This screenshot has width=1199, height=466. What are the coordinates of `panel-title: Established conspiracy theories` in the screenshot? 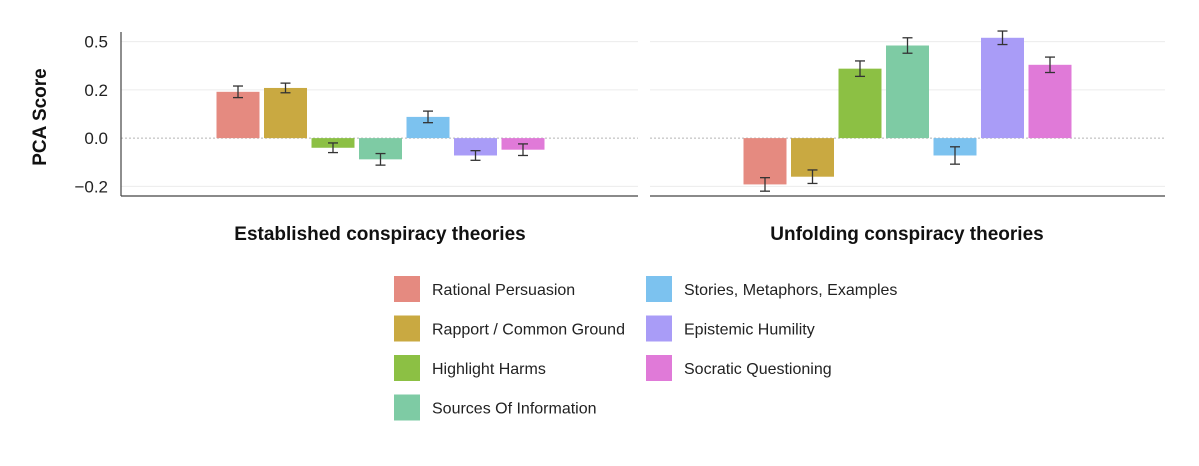 It's located at (379, 234).